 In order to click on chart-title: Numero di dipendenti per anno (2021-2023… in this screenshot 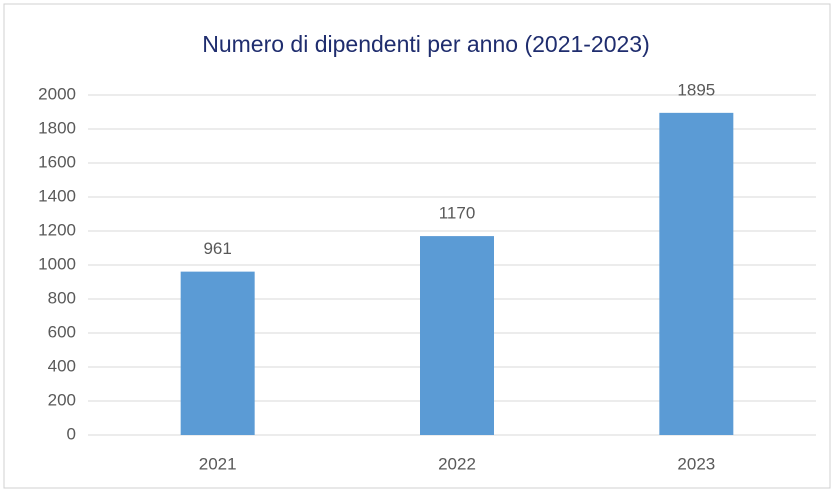, I will do `click(426, 44)`.